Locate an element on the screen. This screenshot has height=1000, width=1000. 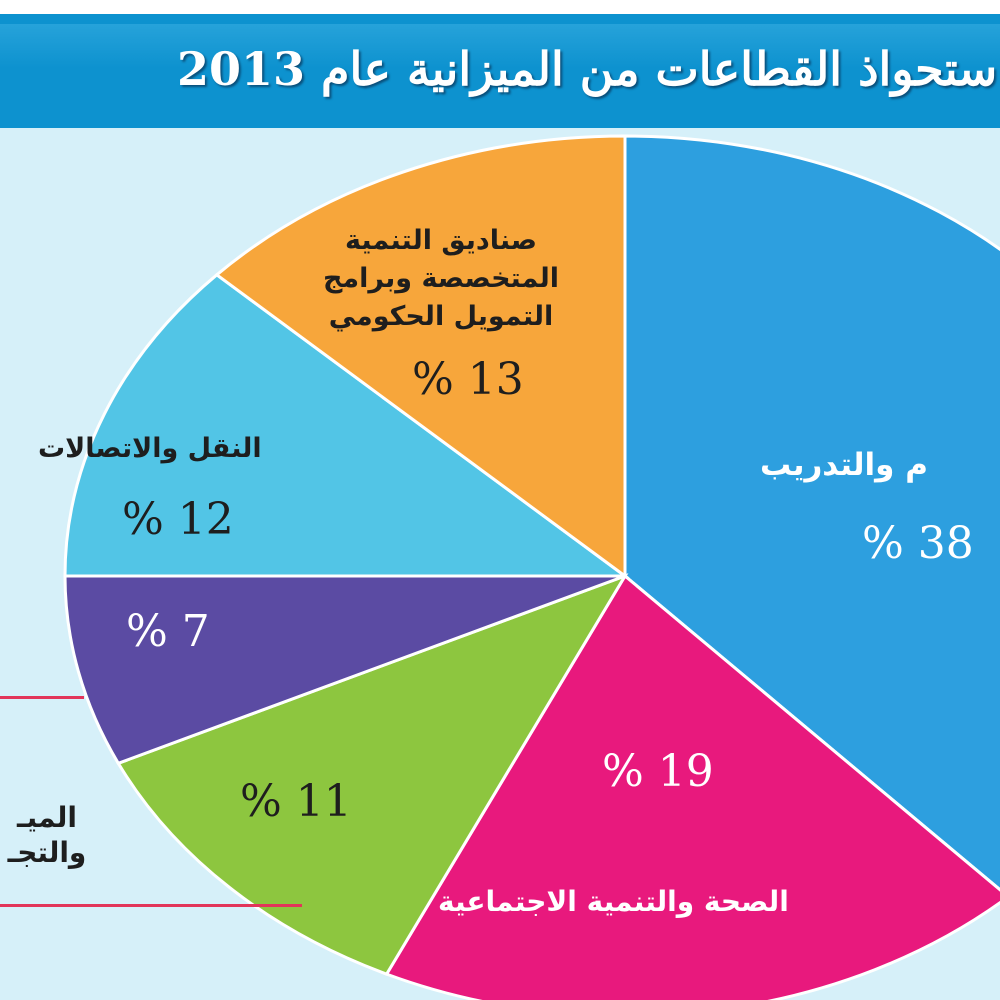
slice-label-transport: النقل والاتصالات is located at coordinates (150, 448).